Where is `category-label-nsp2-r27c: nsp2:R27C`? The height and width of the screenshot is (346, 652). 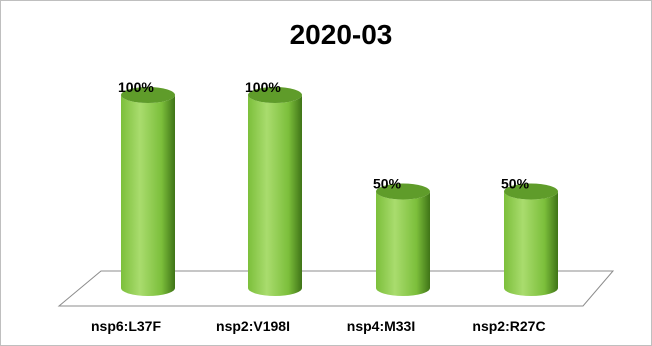
category-label-nsp2-r27c: nsp2:R27C is located at coordinates (508, 326).